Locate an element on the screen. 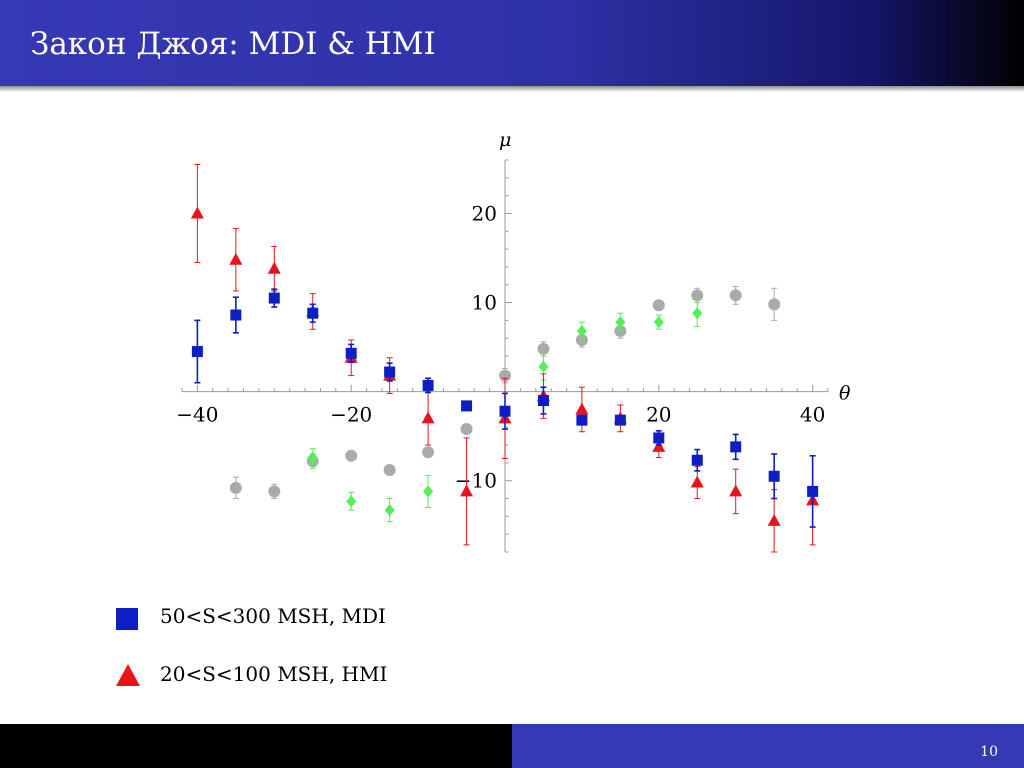  legend-triangle-marker is located at coordinates (128, 675).